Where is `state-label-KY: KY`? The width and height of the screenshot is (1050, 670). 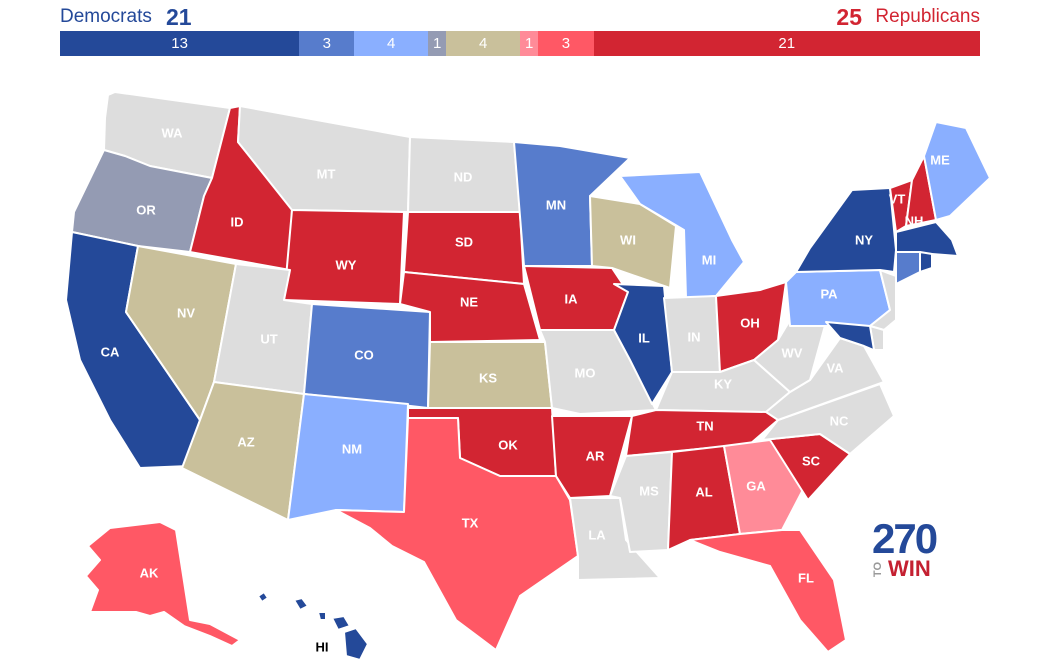
state-label-KY: KY is located at coordinates (723, 383).